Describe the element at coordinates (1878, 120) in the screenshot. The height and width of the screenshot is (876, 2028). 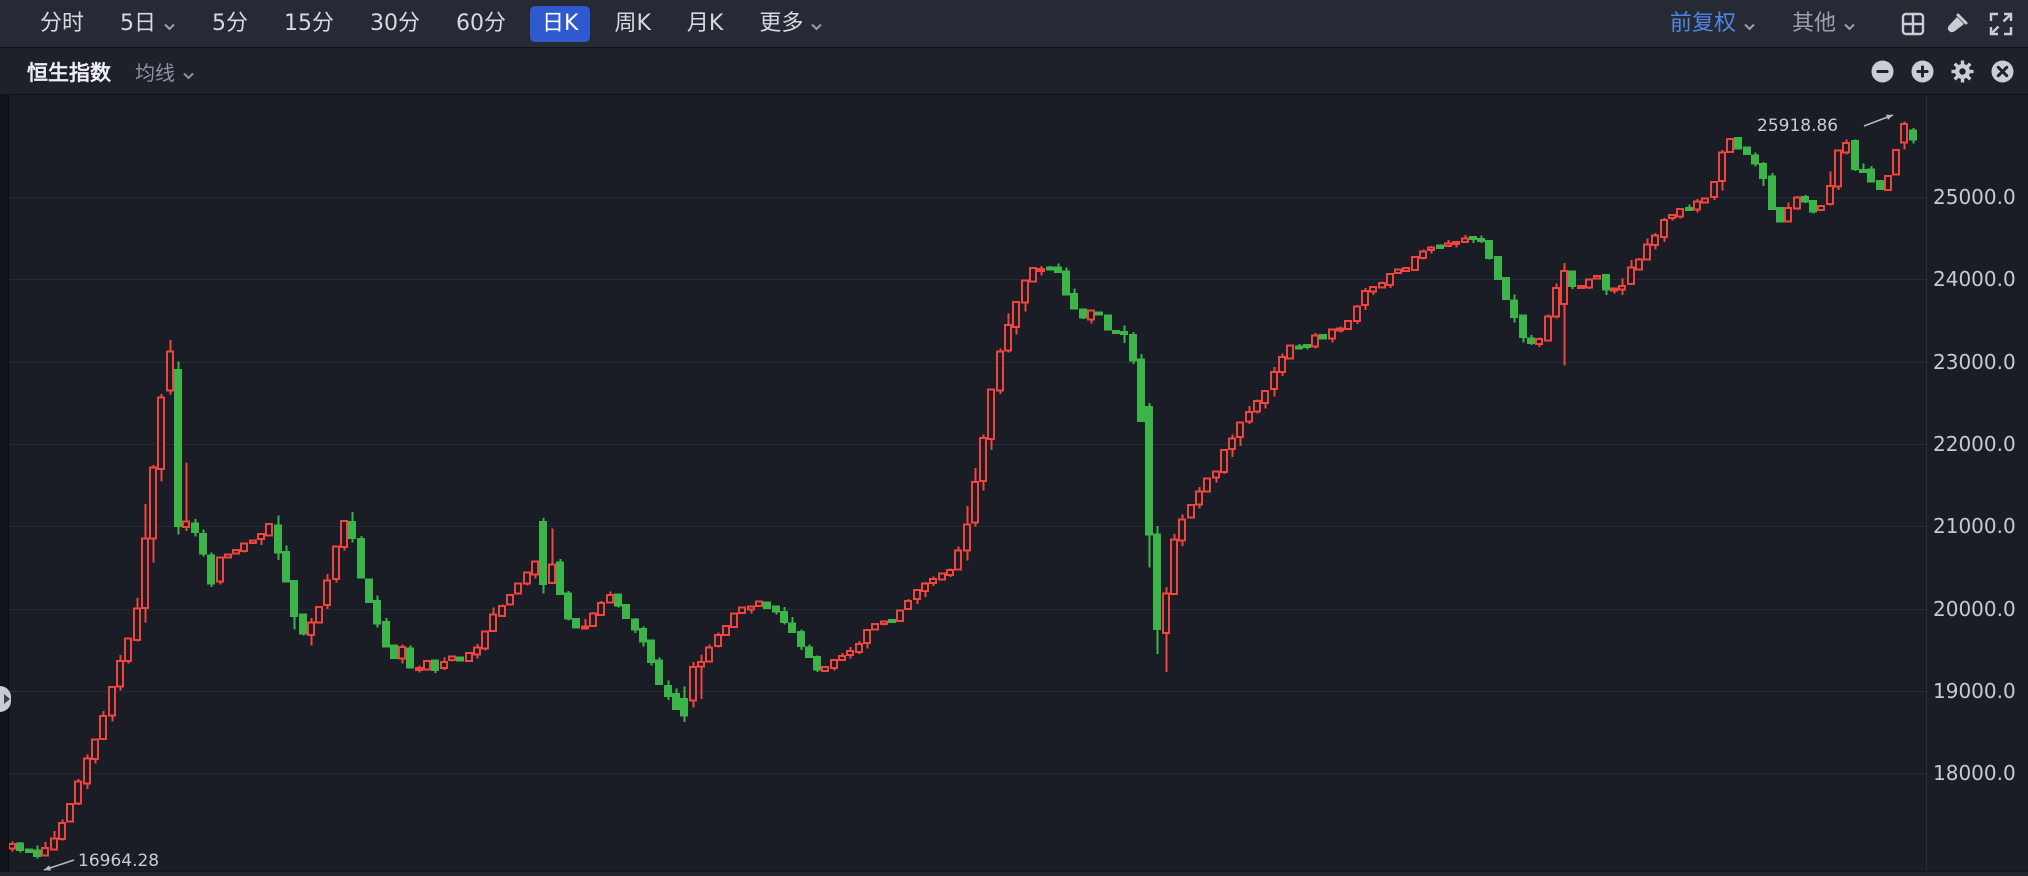
I see `annotation-arrow` at that location.